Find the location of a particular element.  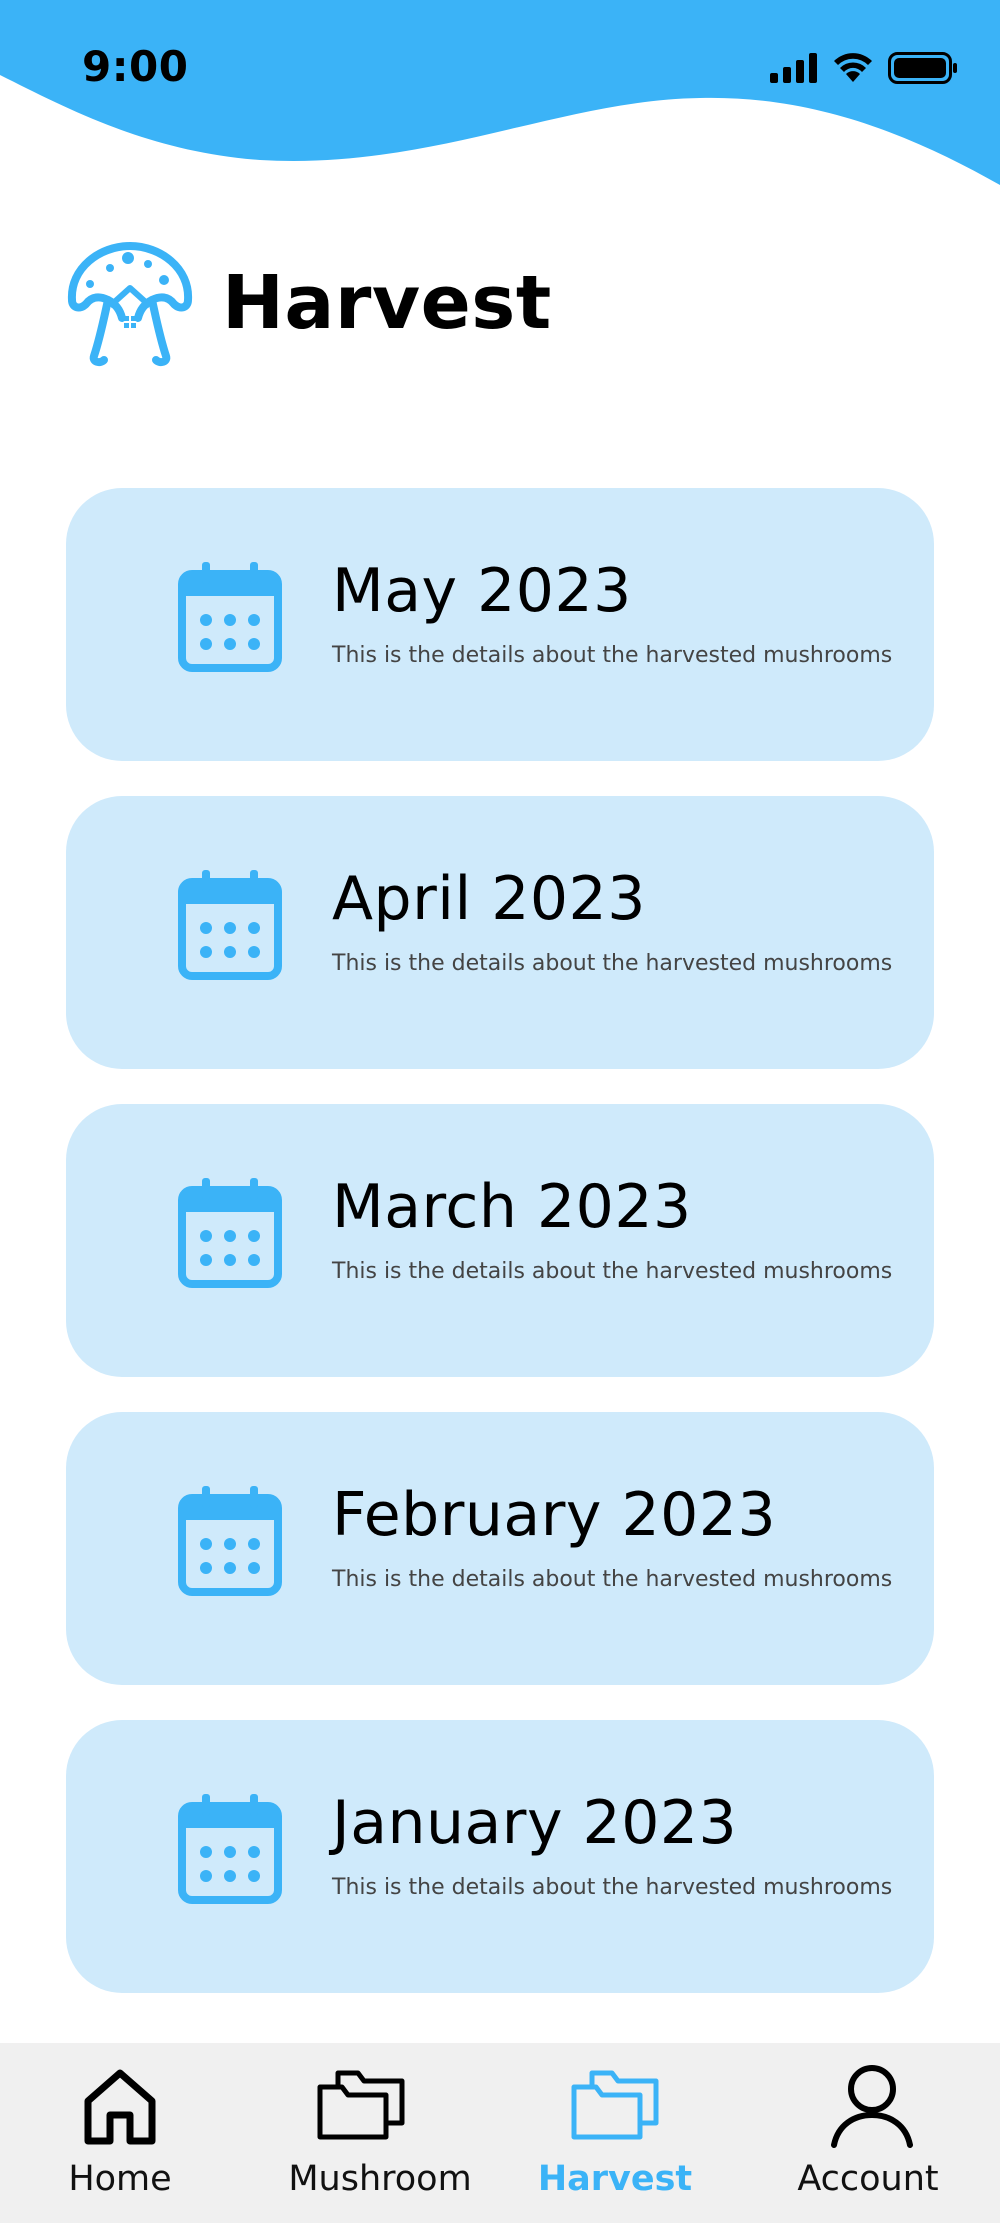

home-icon is located at coordinates (120, 2107).